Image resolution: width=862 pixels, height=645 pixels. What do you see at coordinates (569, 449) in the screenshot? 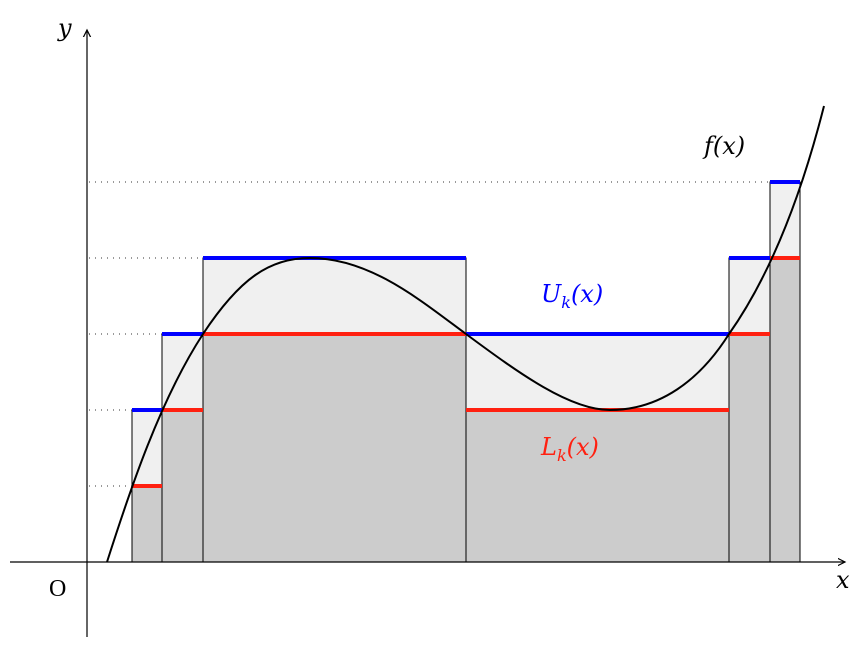
I see `lower-function-label: Lk(x)` at bounding box center [569, 449].